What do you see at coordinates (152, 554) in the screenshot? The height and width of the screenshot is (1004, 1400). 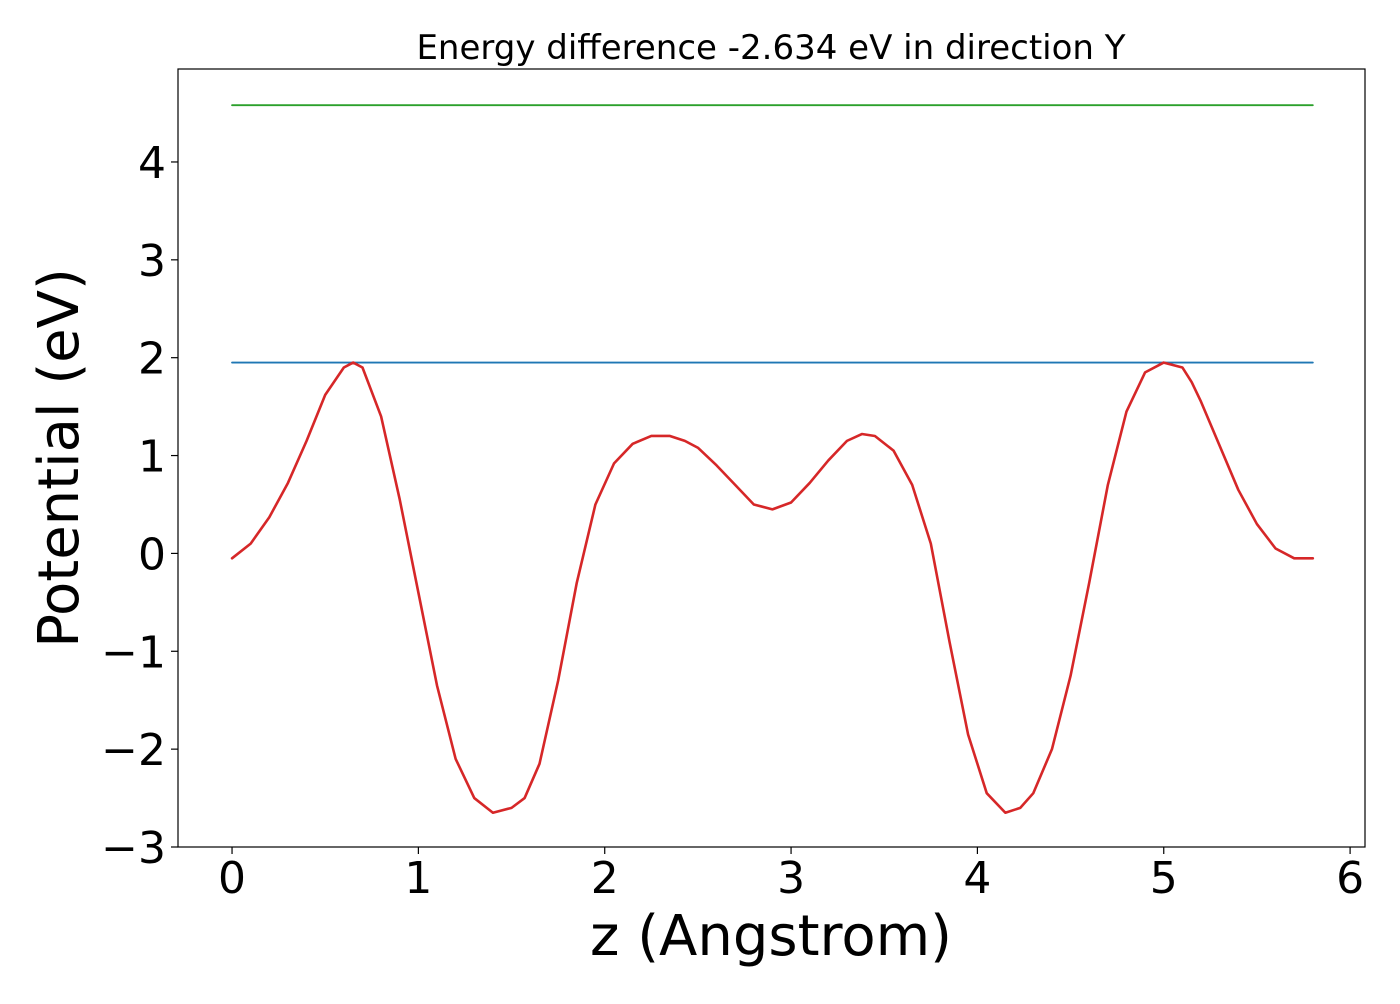 I see `y-tick-label: 0` at bounding box center [152, 554].